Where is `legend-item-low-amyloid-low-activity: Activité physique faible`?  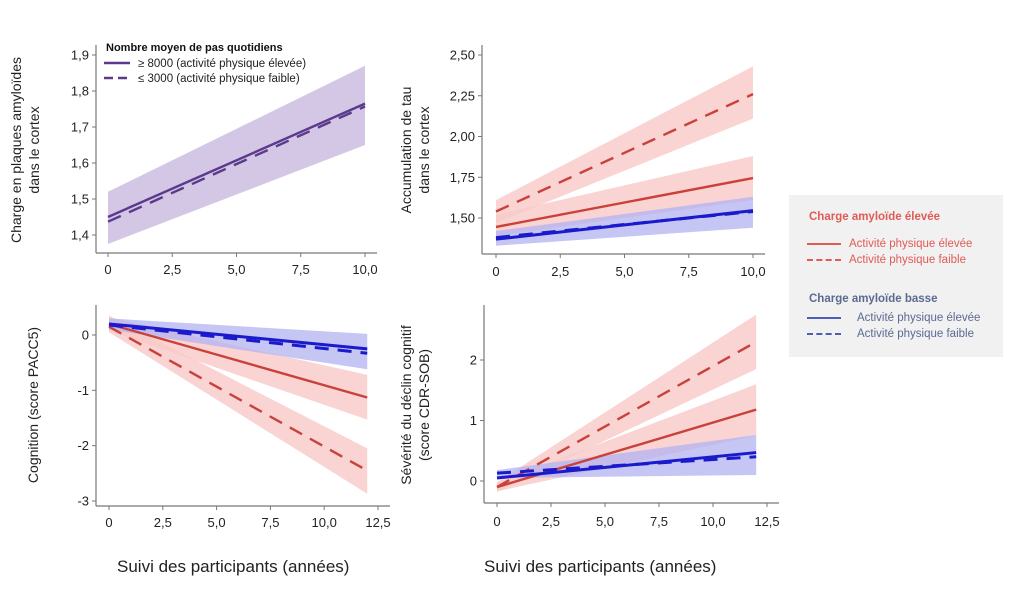
legend-item-low-amyloid-low-activity: Activité physique faible is located at coordinates (890, 334).